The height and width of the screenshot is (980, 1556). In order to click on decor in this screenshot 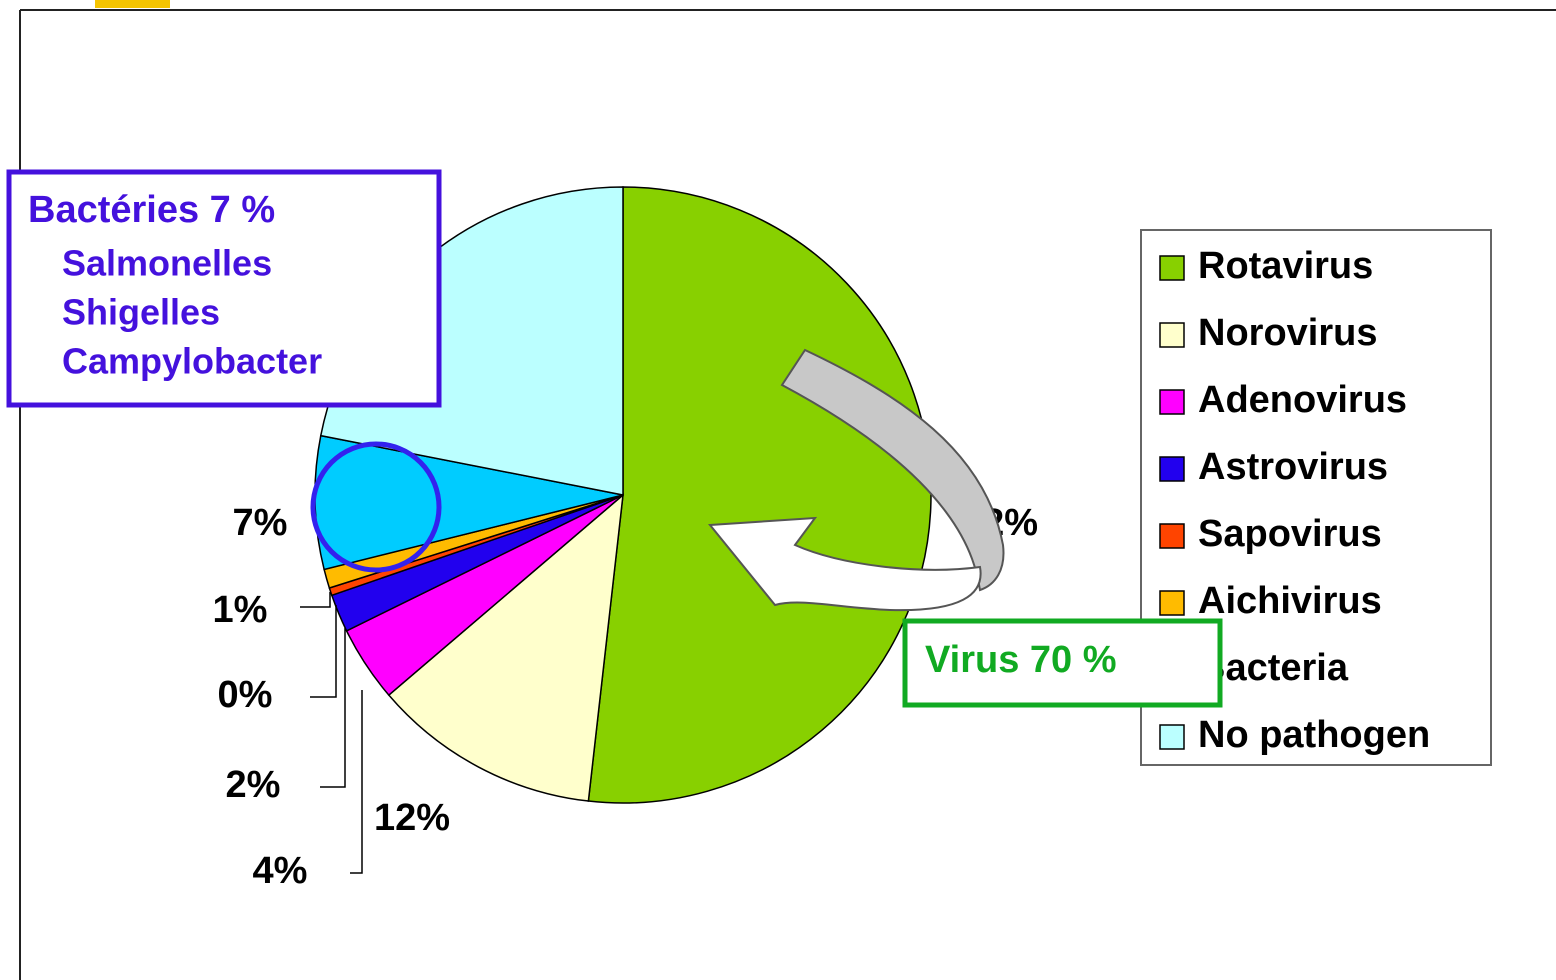, I will do `click(132, 4)`.